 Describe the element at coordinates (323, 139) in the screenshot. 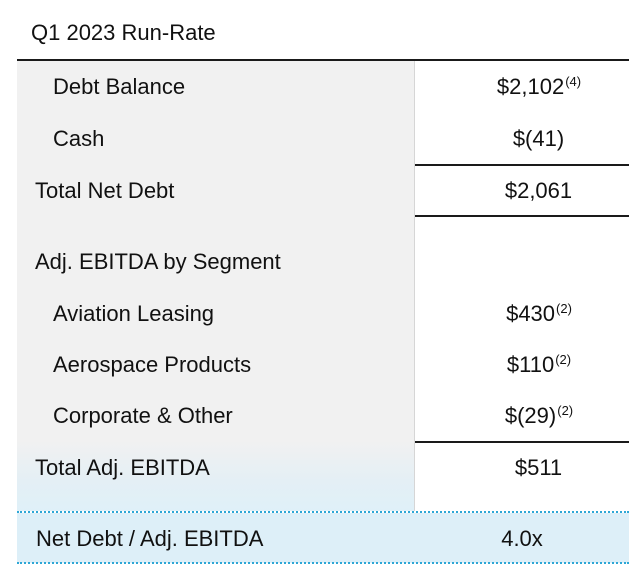

I see `table-row-cash: Cash $(41)` at that location.